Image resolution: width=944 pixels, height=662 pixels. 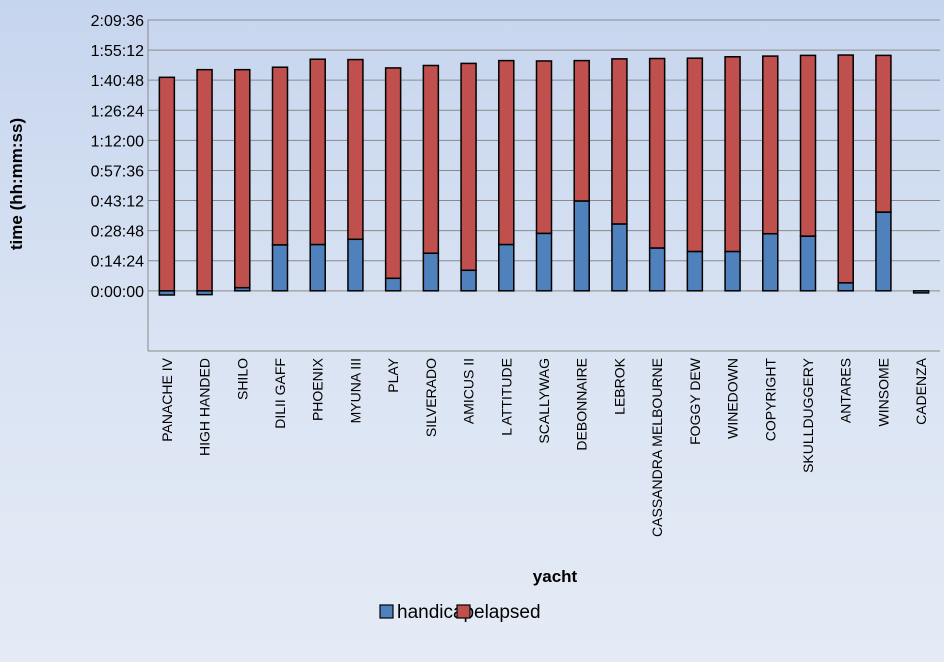 What do you see at coordinates (808, 415) in the screenshot?
I see `x-category-label: SKULLDUGGERY` at bounding box center [808, 415].